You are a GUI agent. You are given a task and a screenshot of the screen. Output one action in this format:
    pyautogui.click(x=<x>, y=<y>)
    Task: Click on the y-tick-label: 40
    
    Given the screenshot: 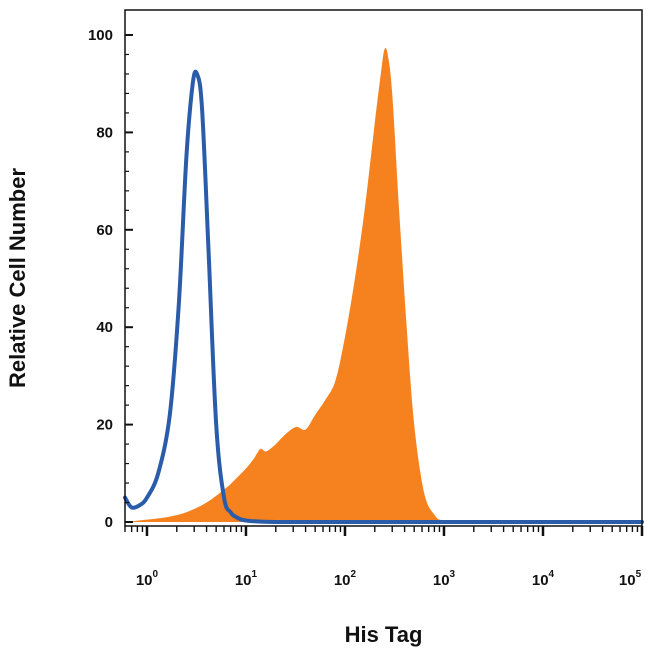 What is the action you would take?
    pyautogui.click(x=104, y=327)
    